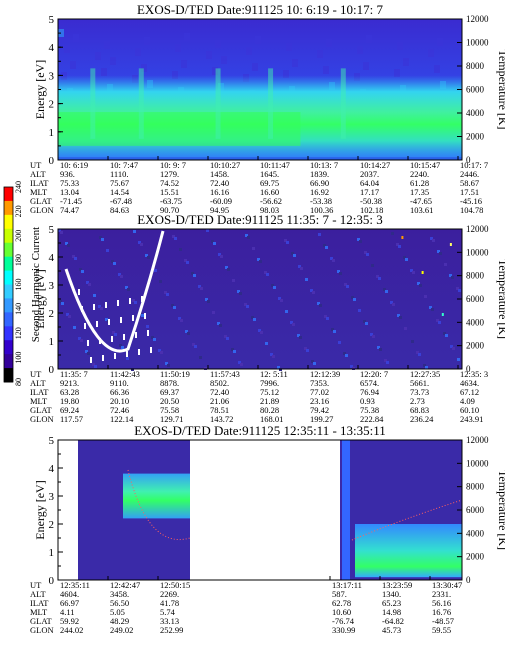 The height and width of the screenshot is (649, 505). What do you see at coordinates (38, 383) in the screenshot?
I see `ephemeris-row-label: ALT` at bounding box center [38, 383].